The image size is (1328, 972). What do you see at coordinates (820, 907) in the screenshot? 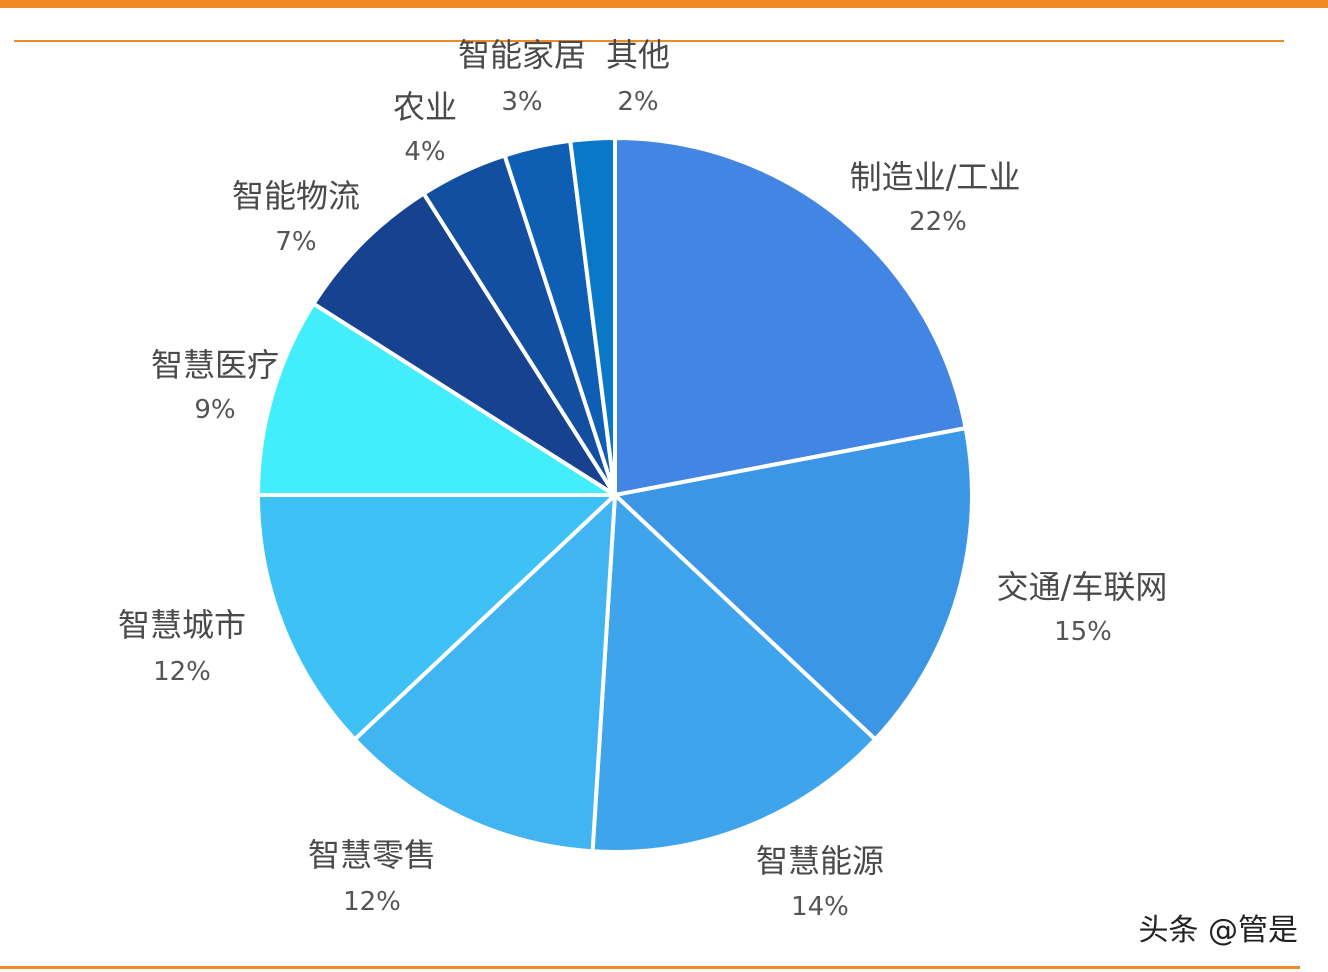
I see `slice-value-label: 14%` at bounding box center [820, 907].